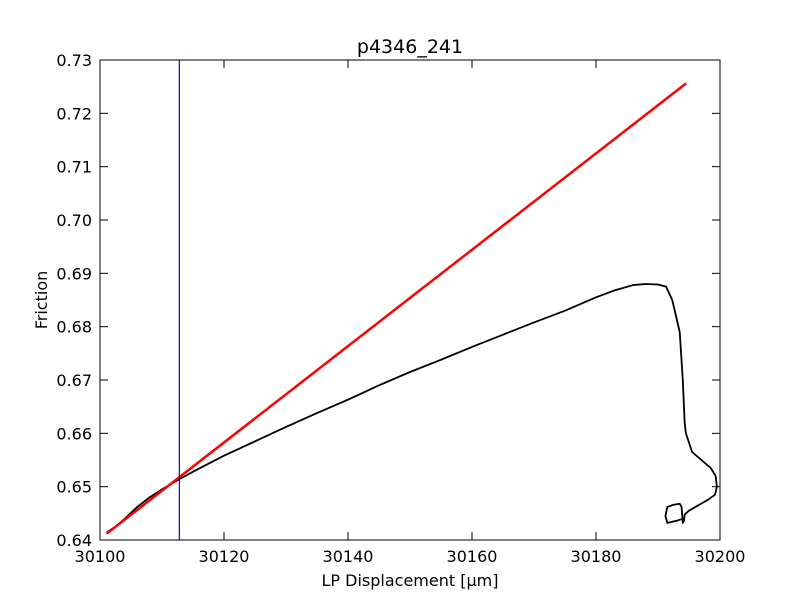 This screenshot has width=800, height=600. What do you see at coordinates (74, 60) in the screenshot?
I see `y-tick-label: 0.73` at bounding box center [74, 60].